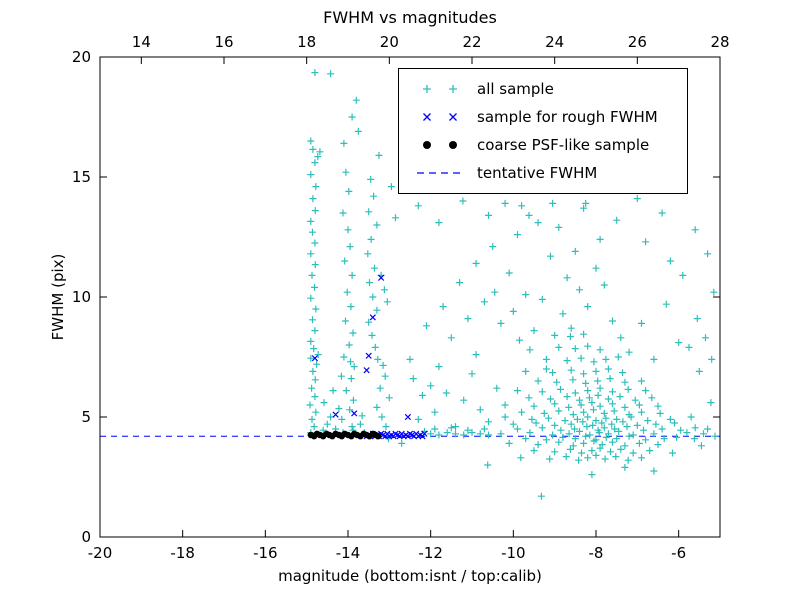 The image size is (800, 600). Describe the element at coordinates (537, 173) in the screenshot. I see `legend-item-label: tentative FWHM` at that location.